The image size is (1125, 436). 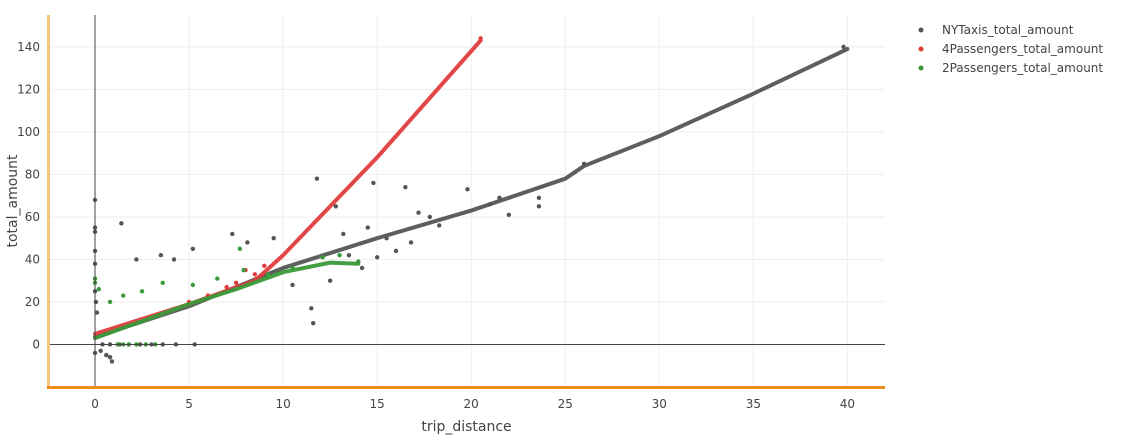 What do you see at coordinates (28, 132) in the screenshot?
I see `y-tick-label: 100` at bounding box center [28, 132].